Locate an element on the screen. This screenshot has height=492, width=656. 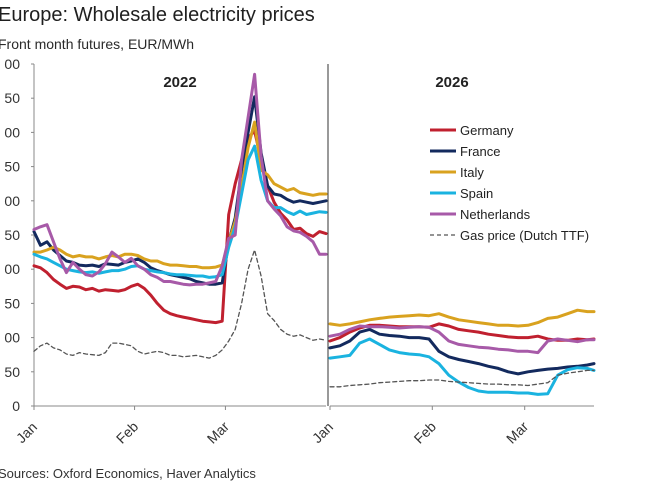
series-line-spain-2026 is located at coordinates (462, 366).